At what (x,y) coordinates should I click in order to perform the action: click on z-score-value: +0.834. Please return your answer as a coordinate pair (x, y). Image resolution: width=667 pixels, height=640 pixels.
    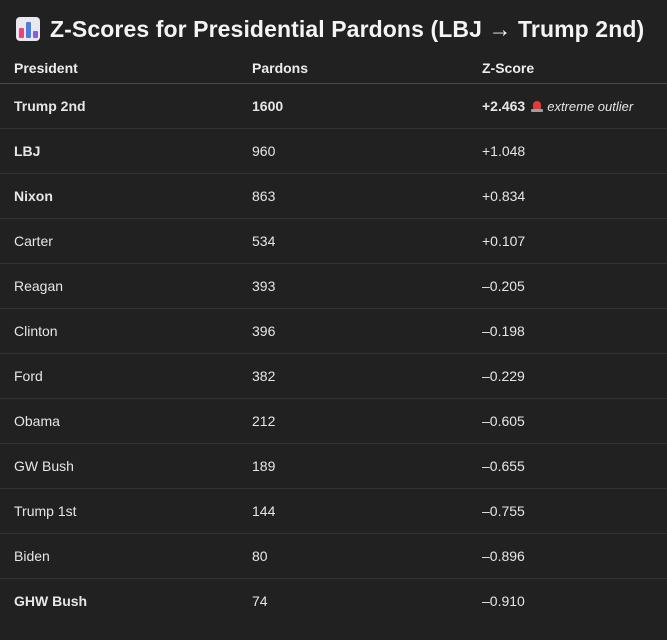
    Looking at the image, I should click on (504, 196).